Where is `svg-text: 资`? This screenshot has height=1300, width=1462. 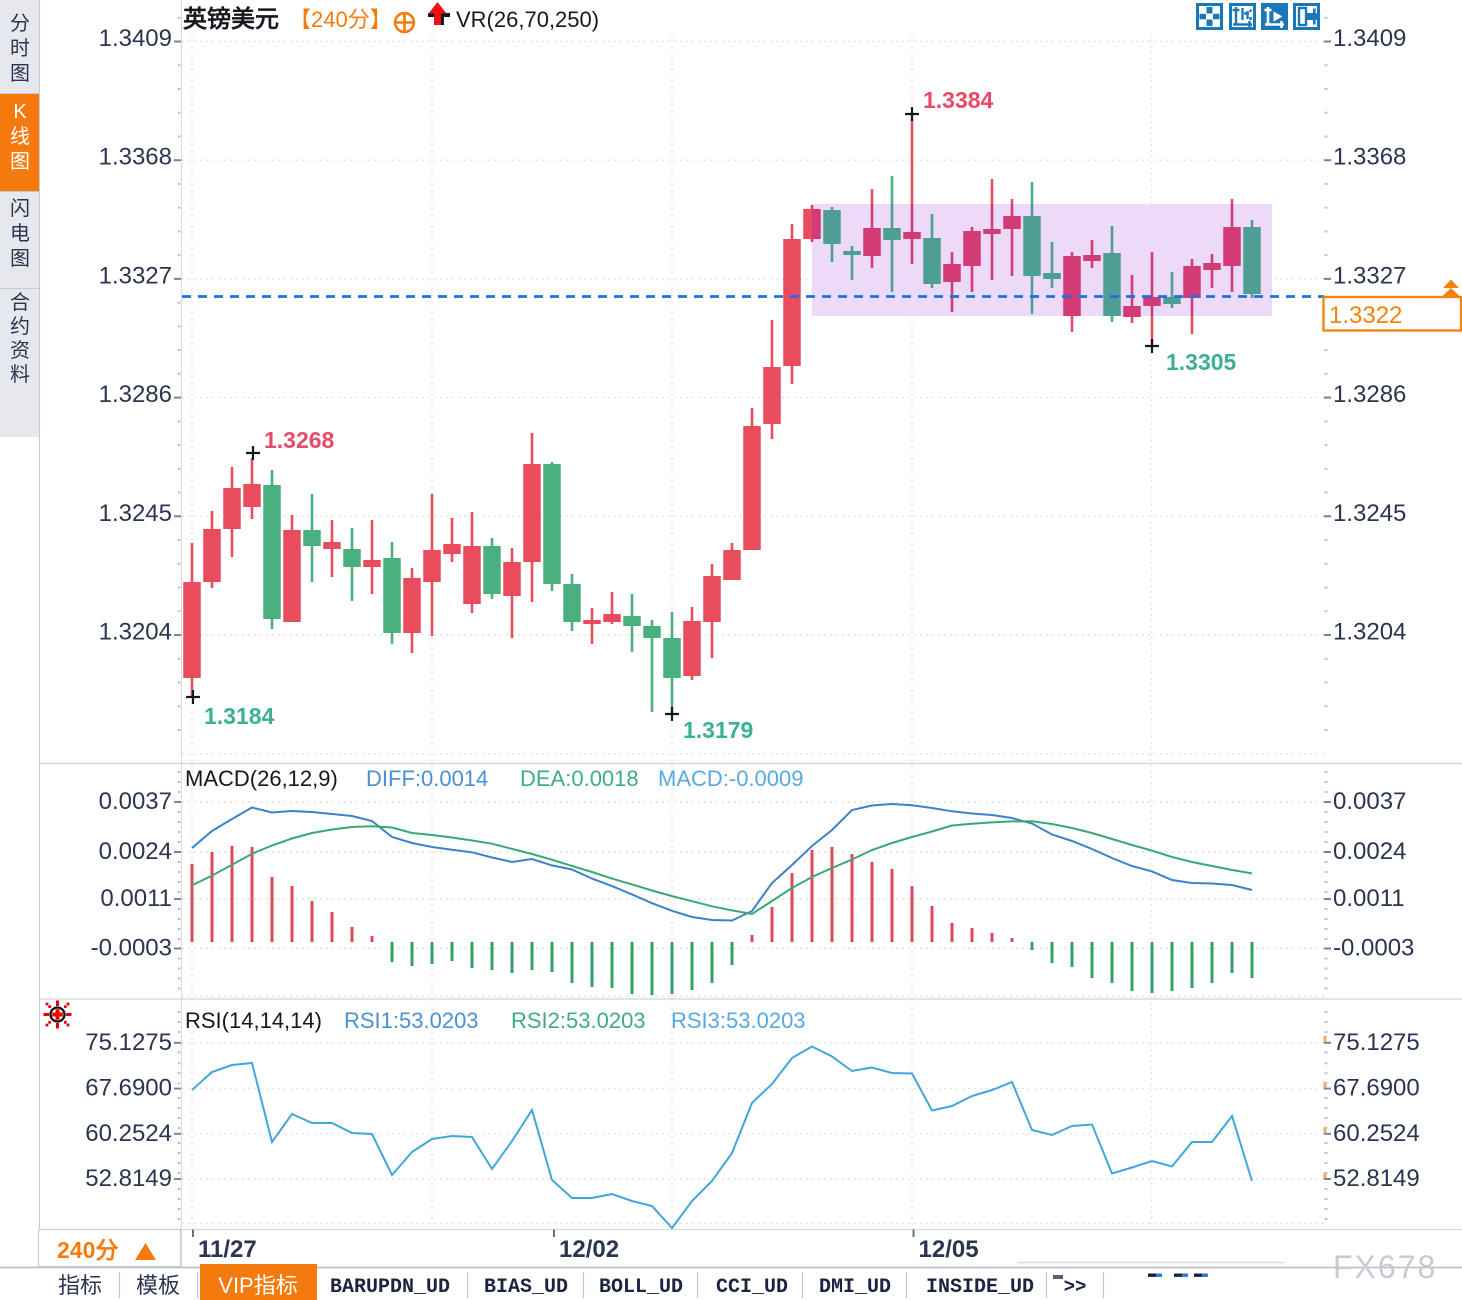
svg-text: 资 is located at coordinates (20, 350).